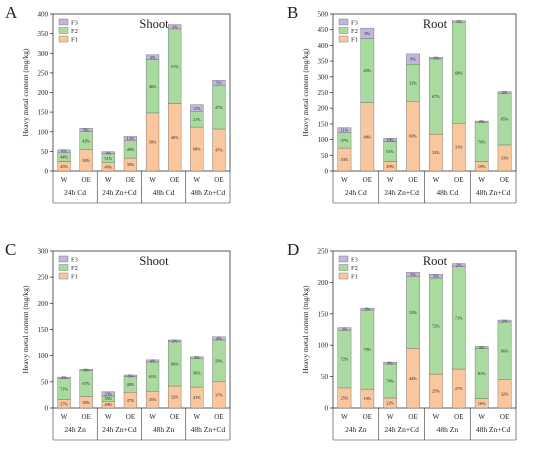  I want to click on panel-letter: D, so click(293, 249).